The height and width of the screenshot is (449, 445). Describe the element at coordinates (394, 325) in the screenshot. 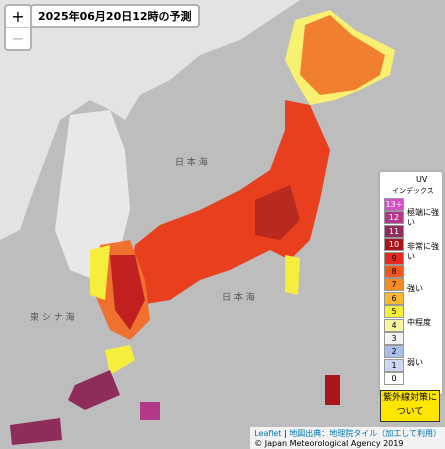

I see `legend-level: 4` at that location.